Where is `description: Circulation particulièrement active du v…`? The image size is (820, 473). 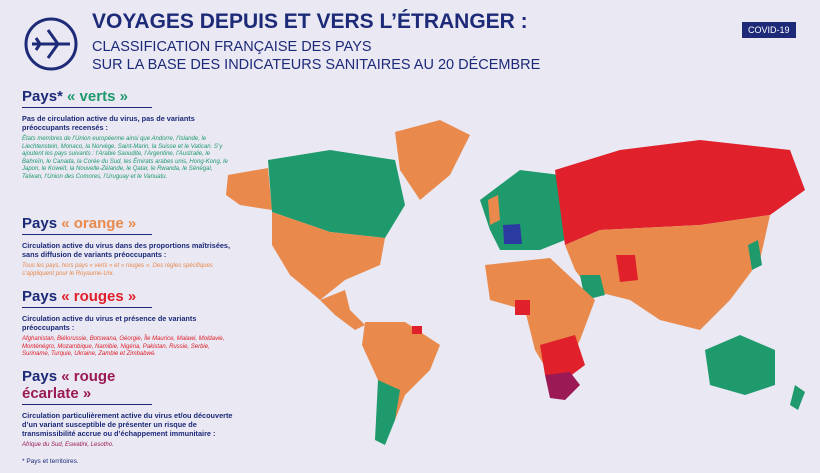
description: Circulation particulièrement active du v… is located at coordinates (127, 424).